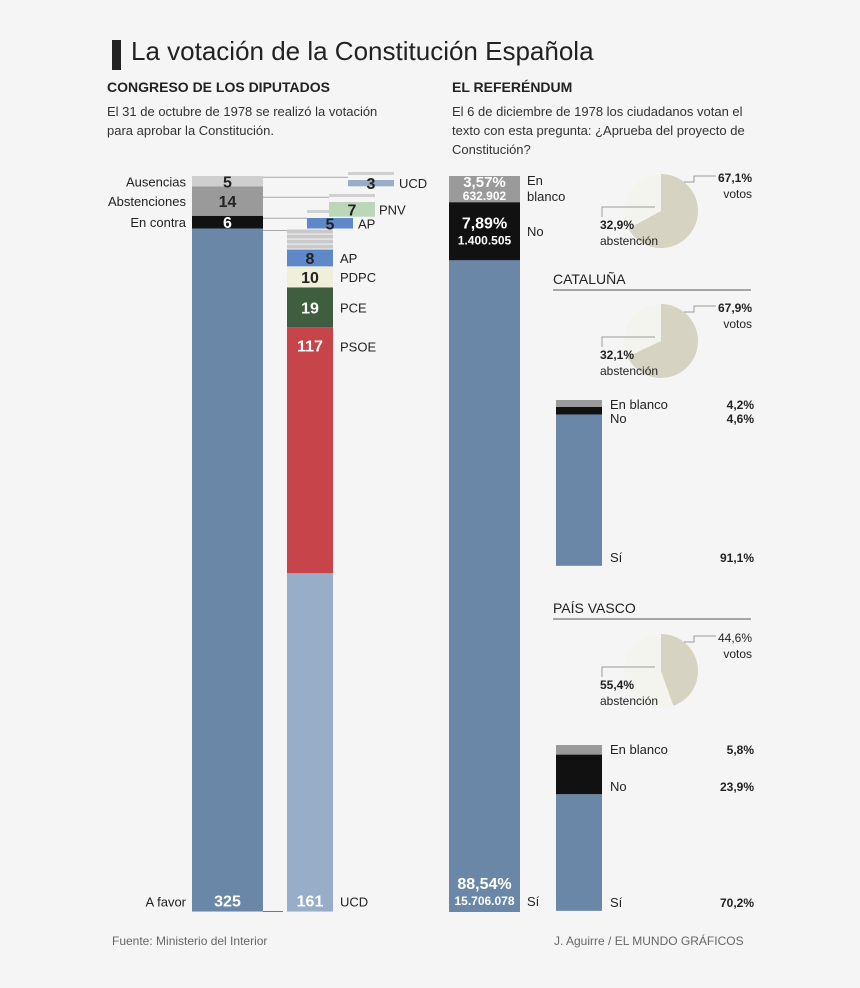  What do you see at coordinates (662, 341) in the screenshot?
I see `pie-cataluna-slice-votos` at bounding box center [662, 341].